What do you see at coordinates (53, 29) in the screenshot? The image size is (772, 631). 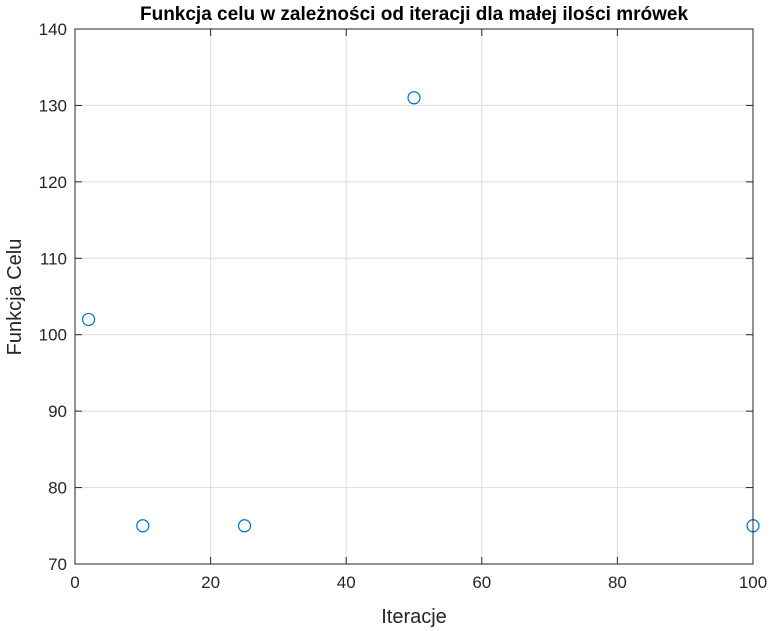 I see `y-tick-label: 140` at bounding box center [53, 29].